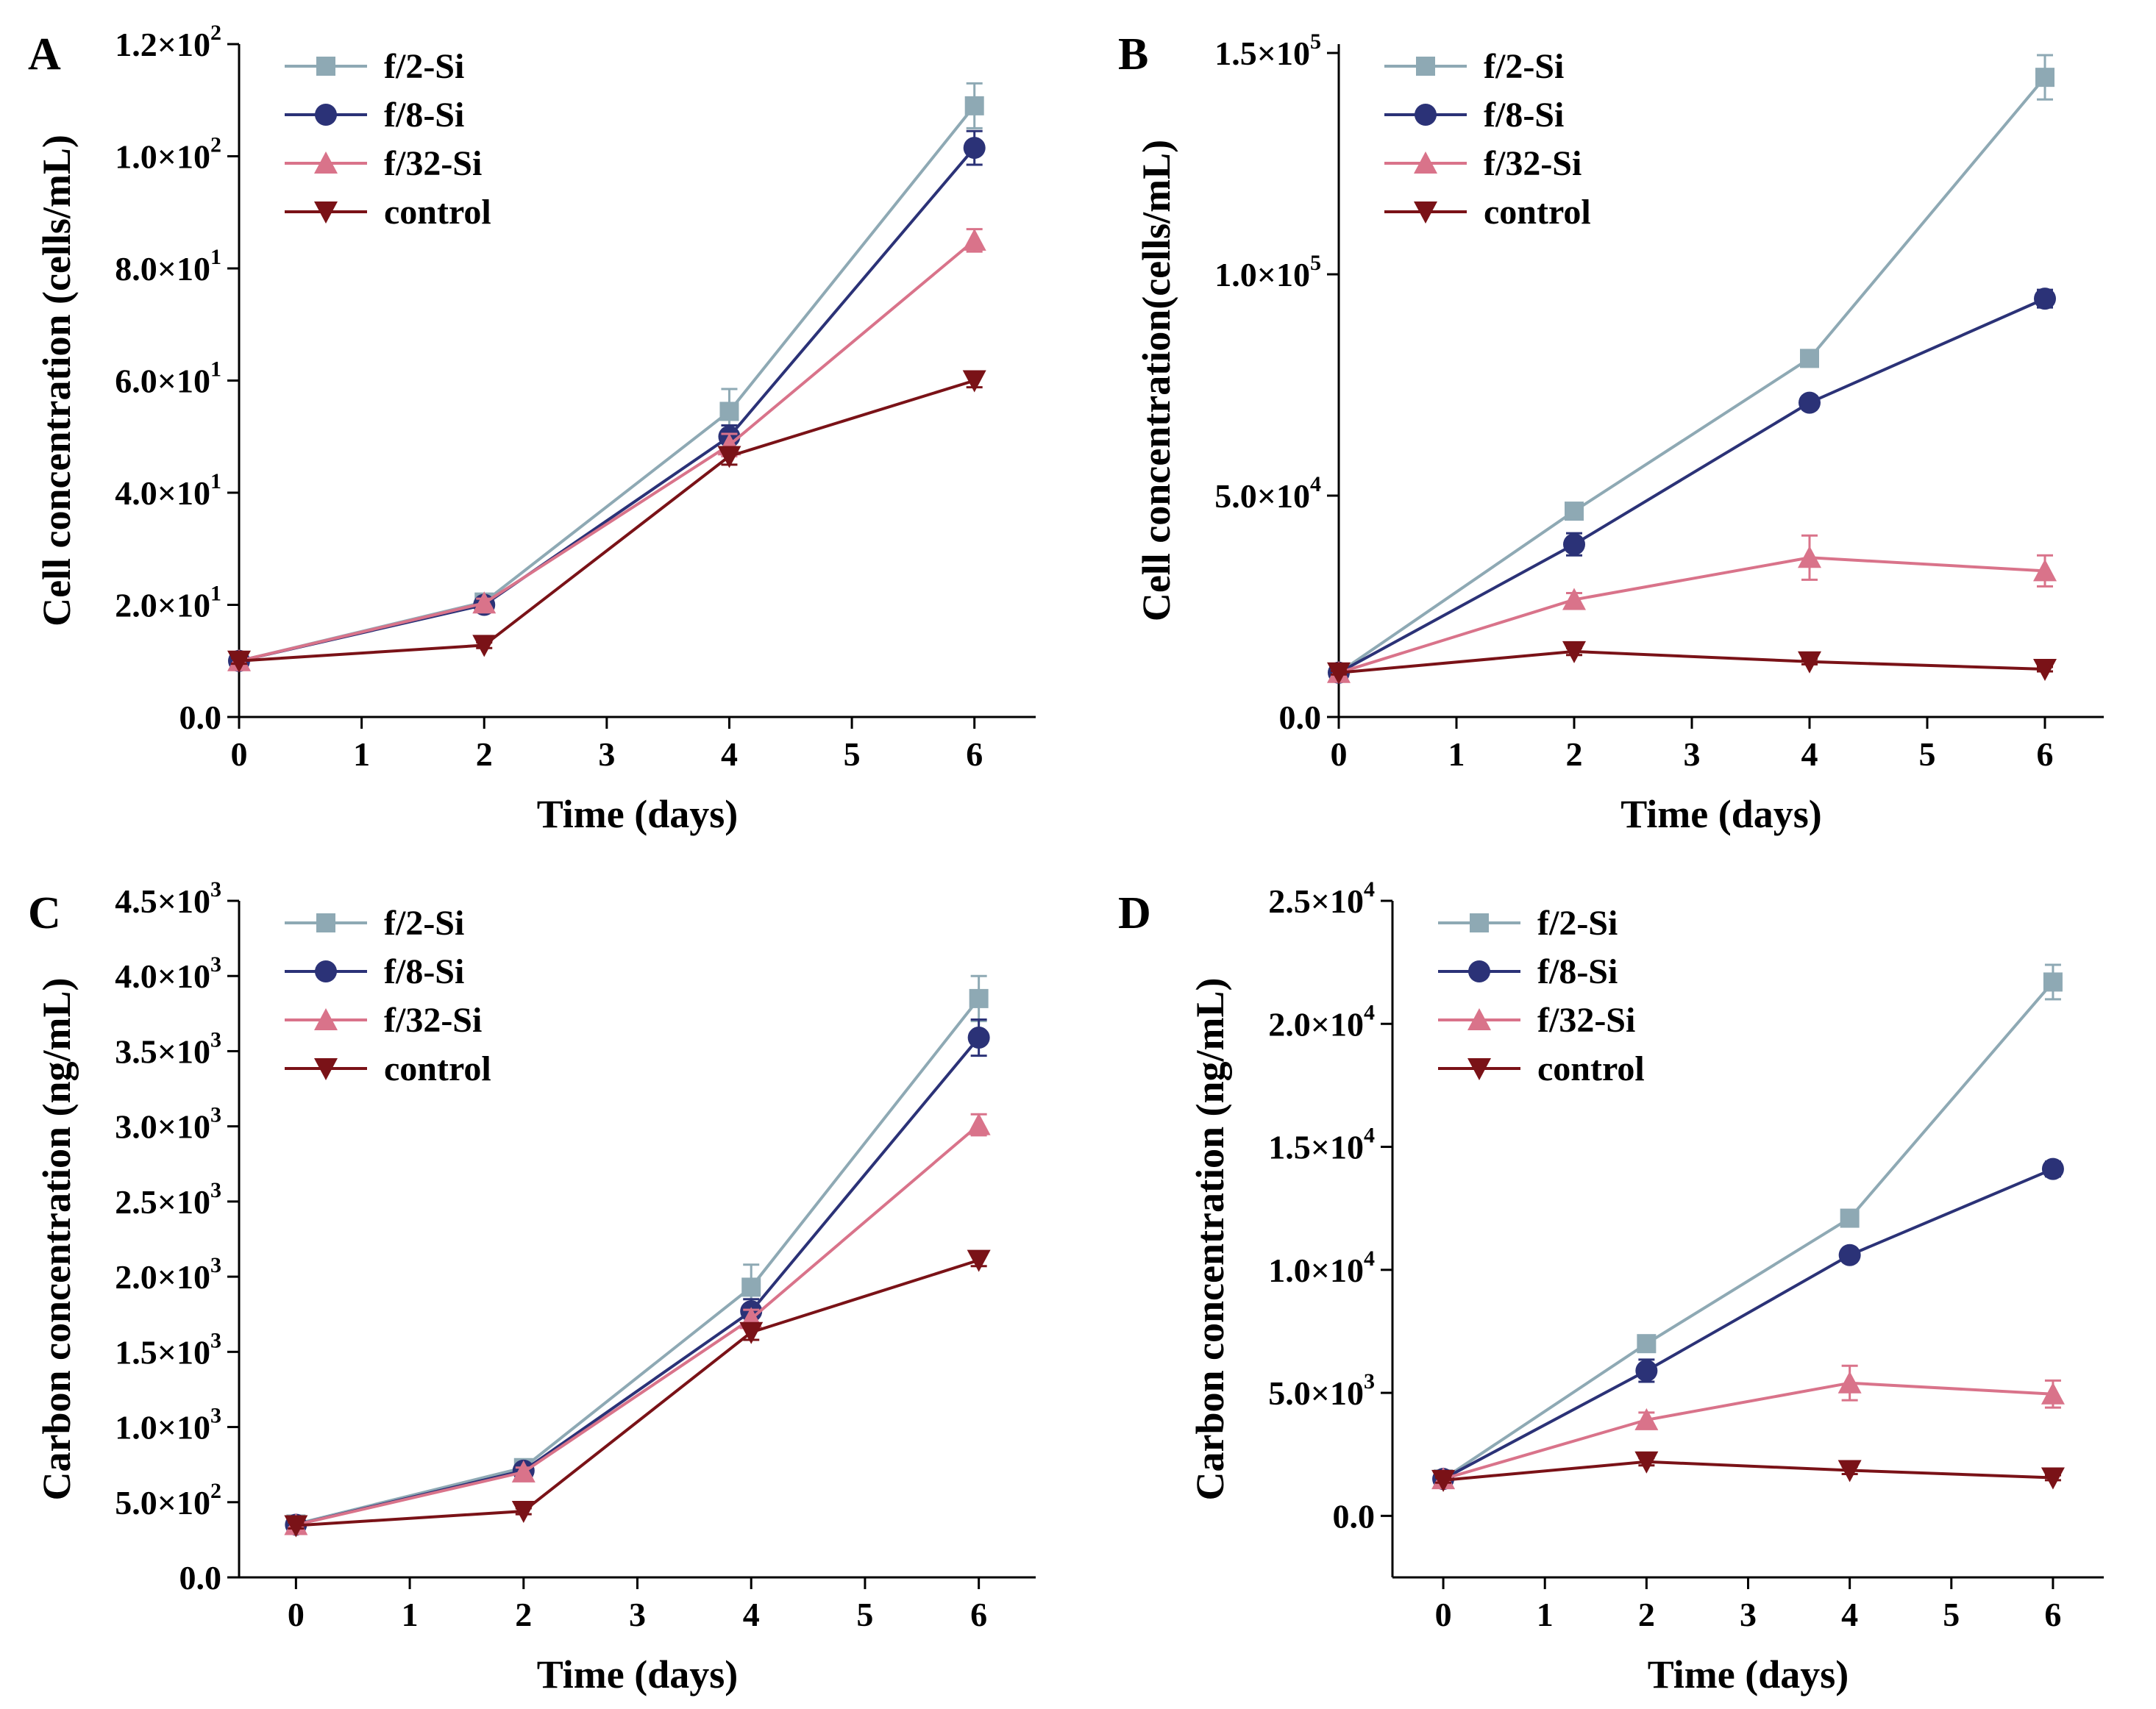  Describe the element at coordinates (975, 754) in the screenshot. I see `x-tick-label: 6` at that location.